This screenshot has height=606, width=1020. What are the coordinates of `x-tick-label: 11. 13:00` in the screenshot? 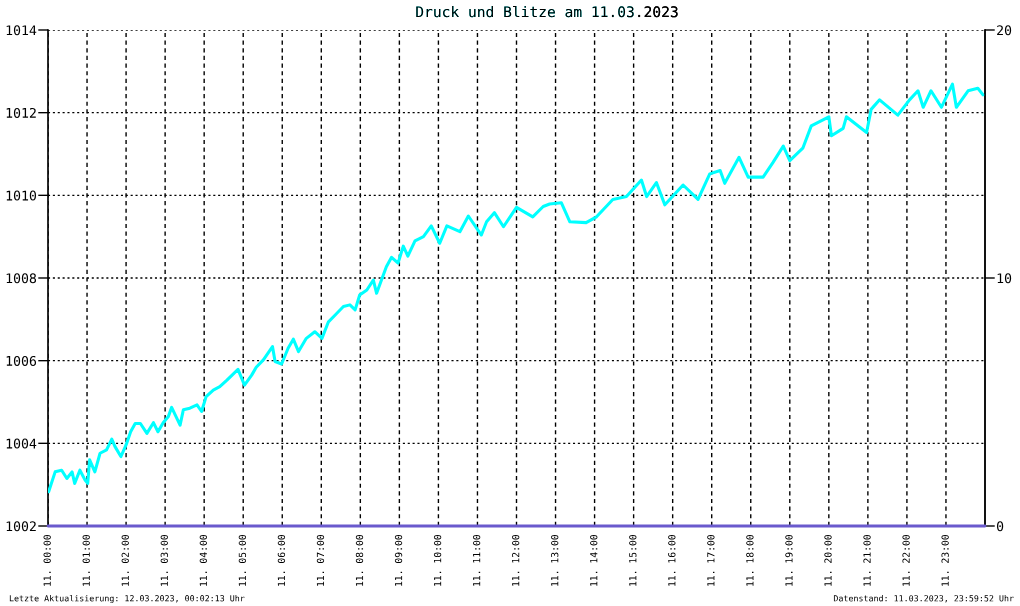 It's located at (555, 560).